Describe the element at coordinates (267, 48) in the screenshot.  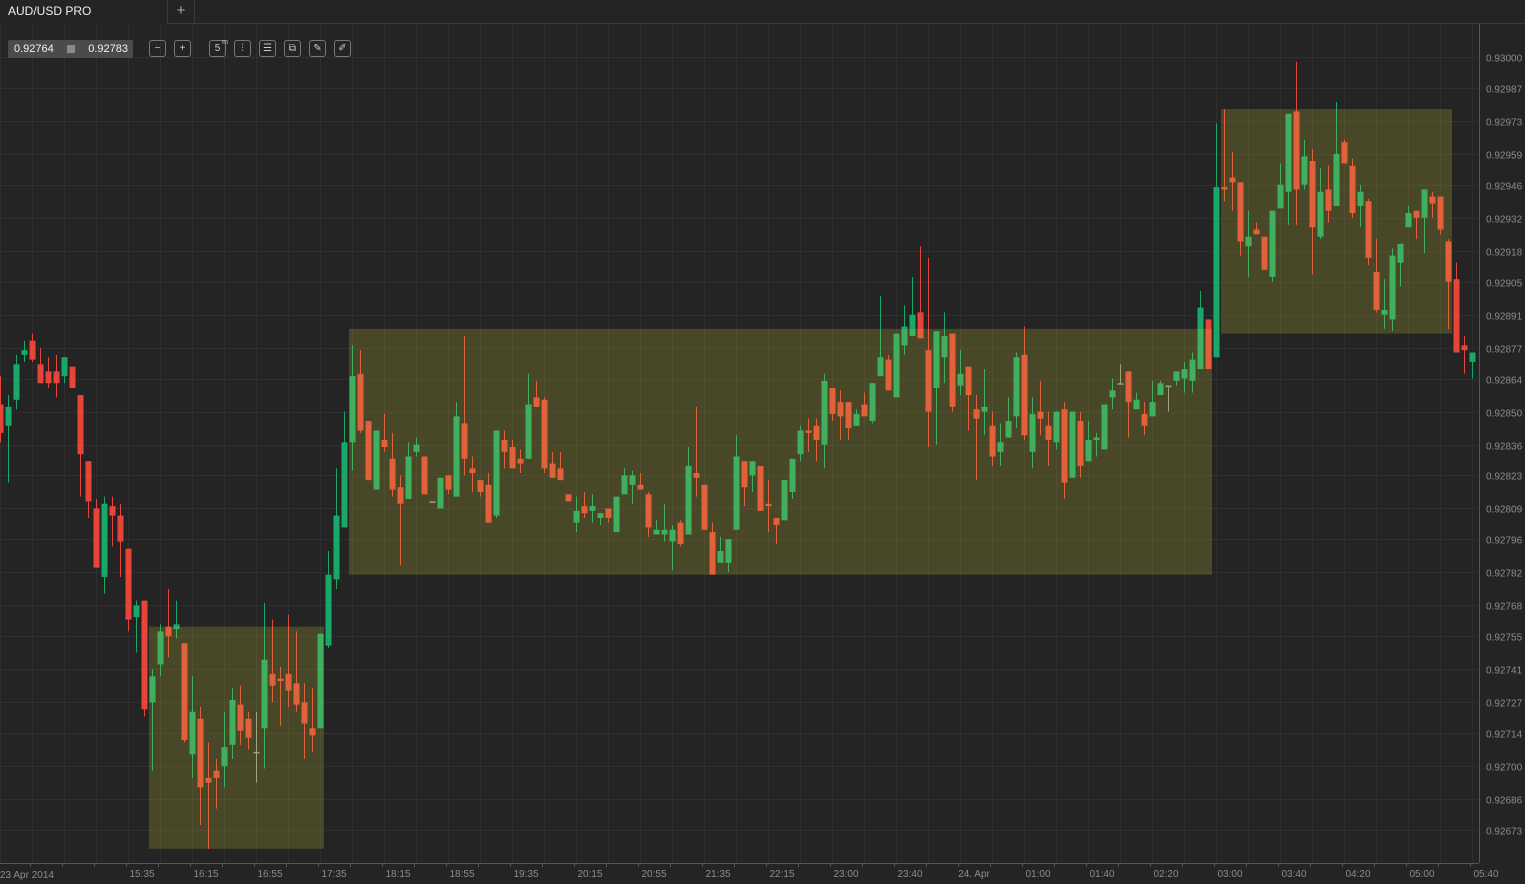
I see `indicators-button: ☰` at that location.